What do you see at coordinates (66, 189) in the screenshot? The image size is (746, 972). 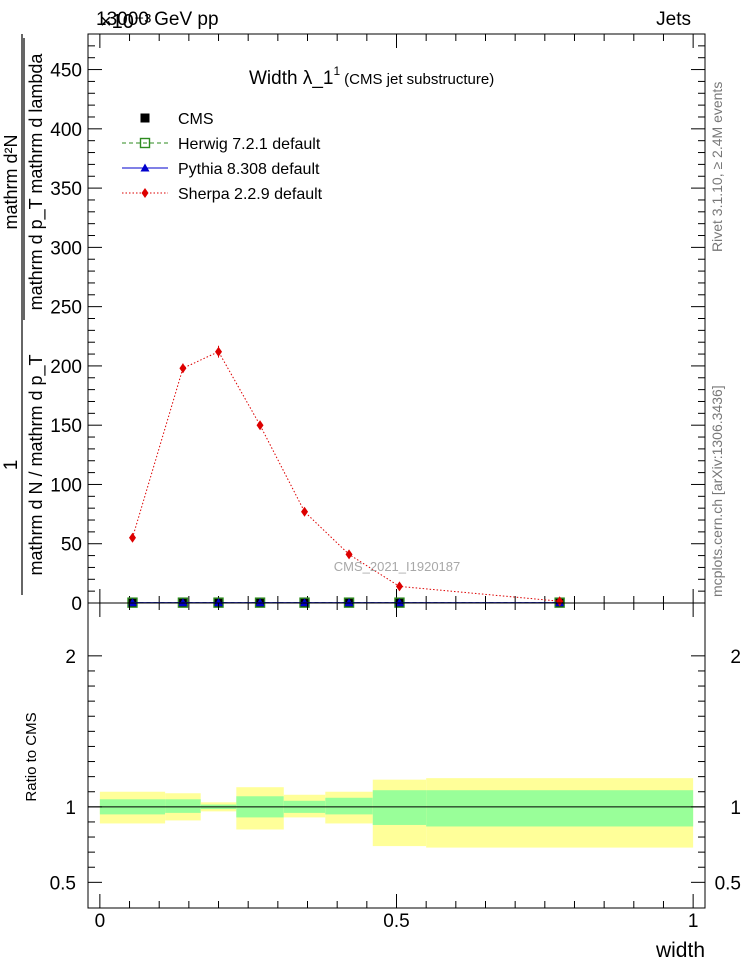 I see `y-tick-label: 350` at bounding box center [66, 189].